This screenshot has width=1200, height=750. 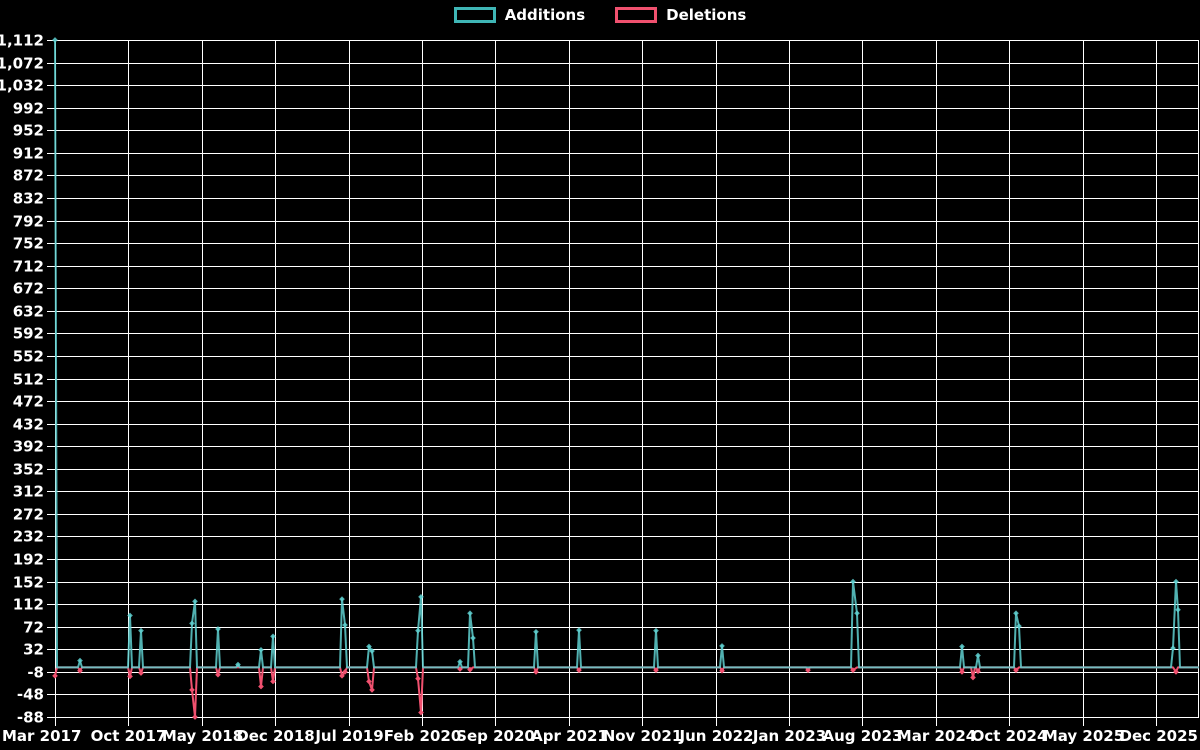 I want to click on y-tick-label: 952, so click(x=28, y=131).